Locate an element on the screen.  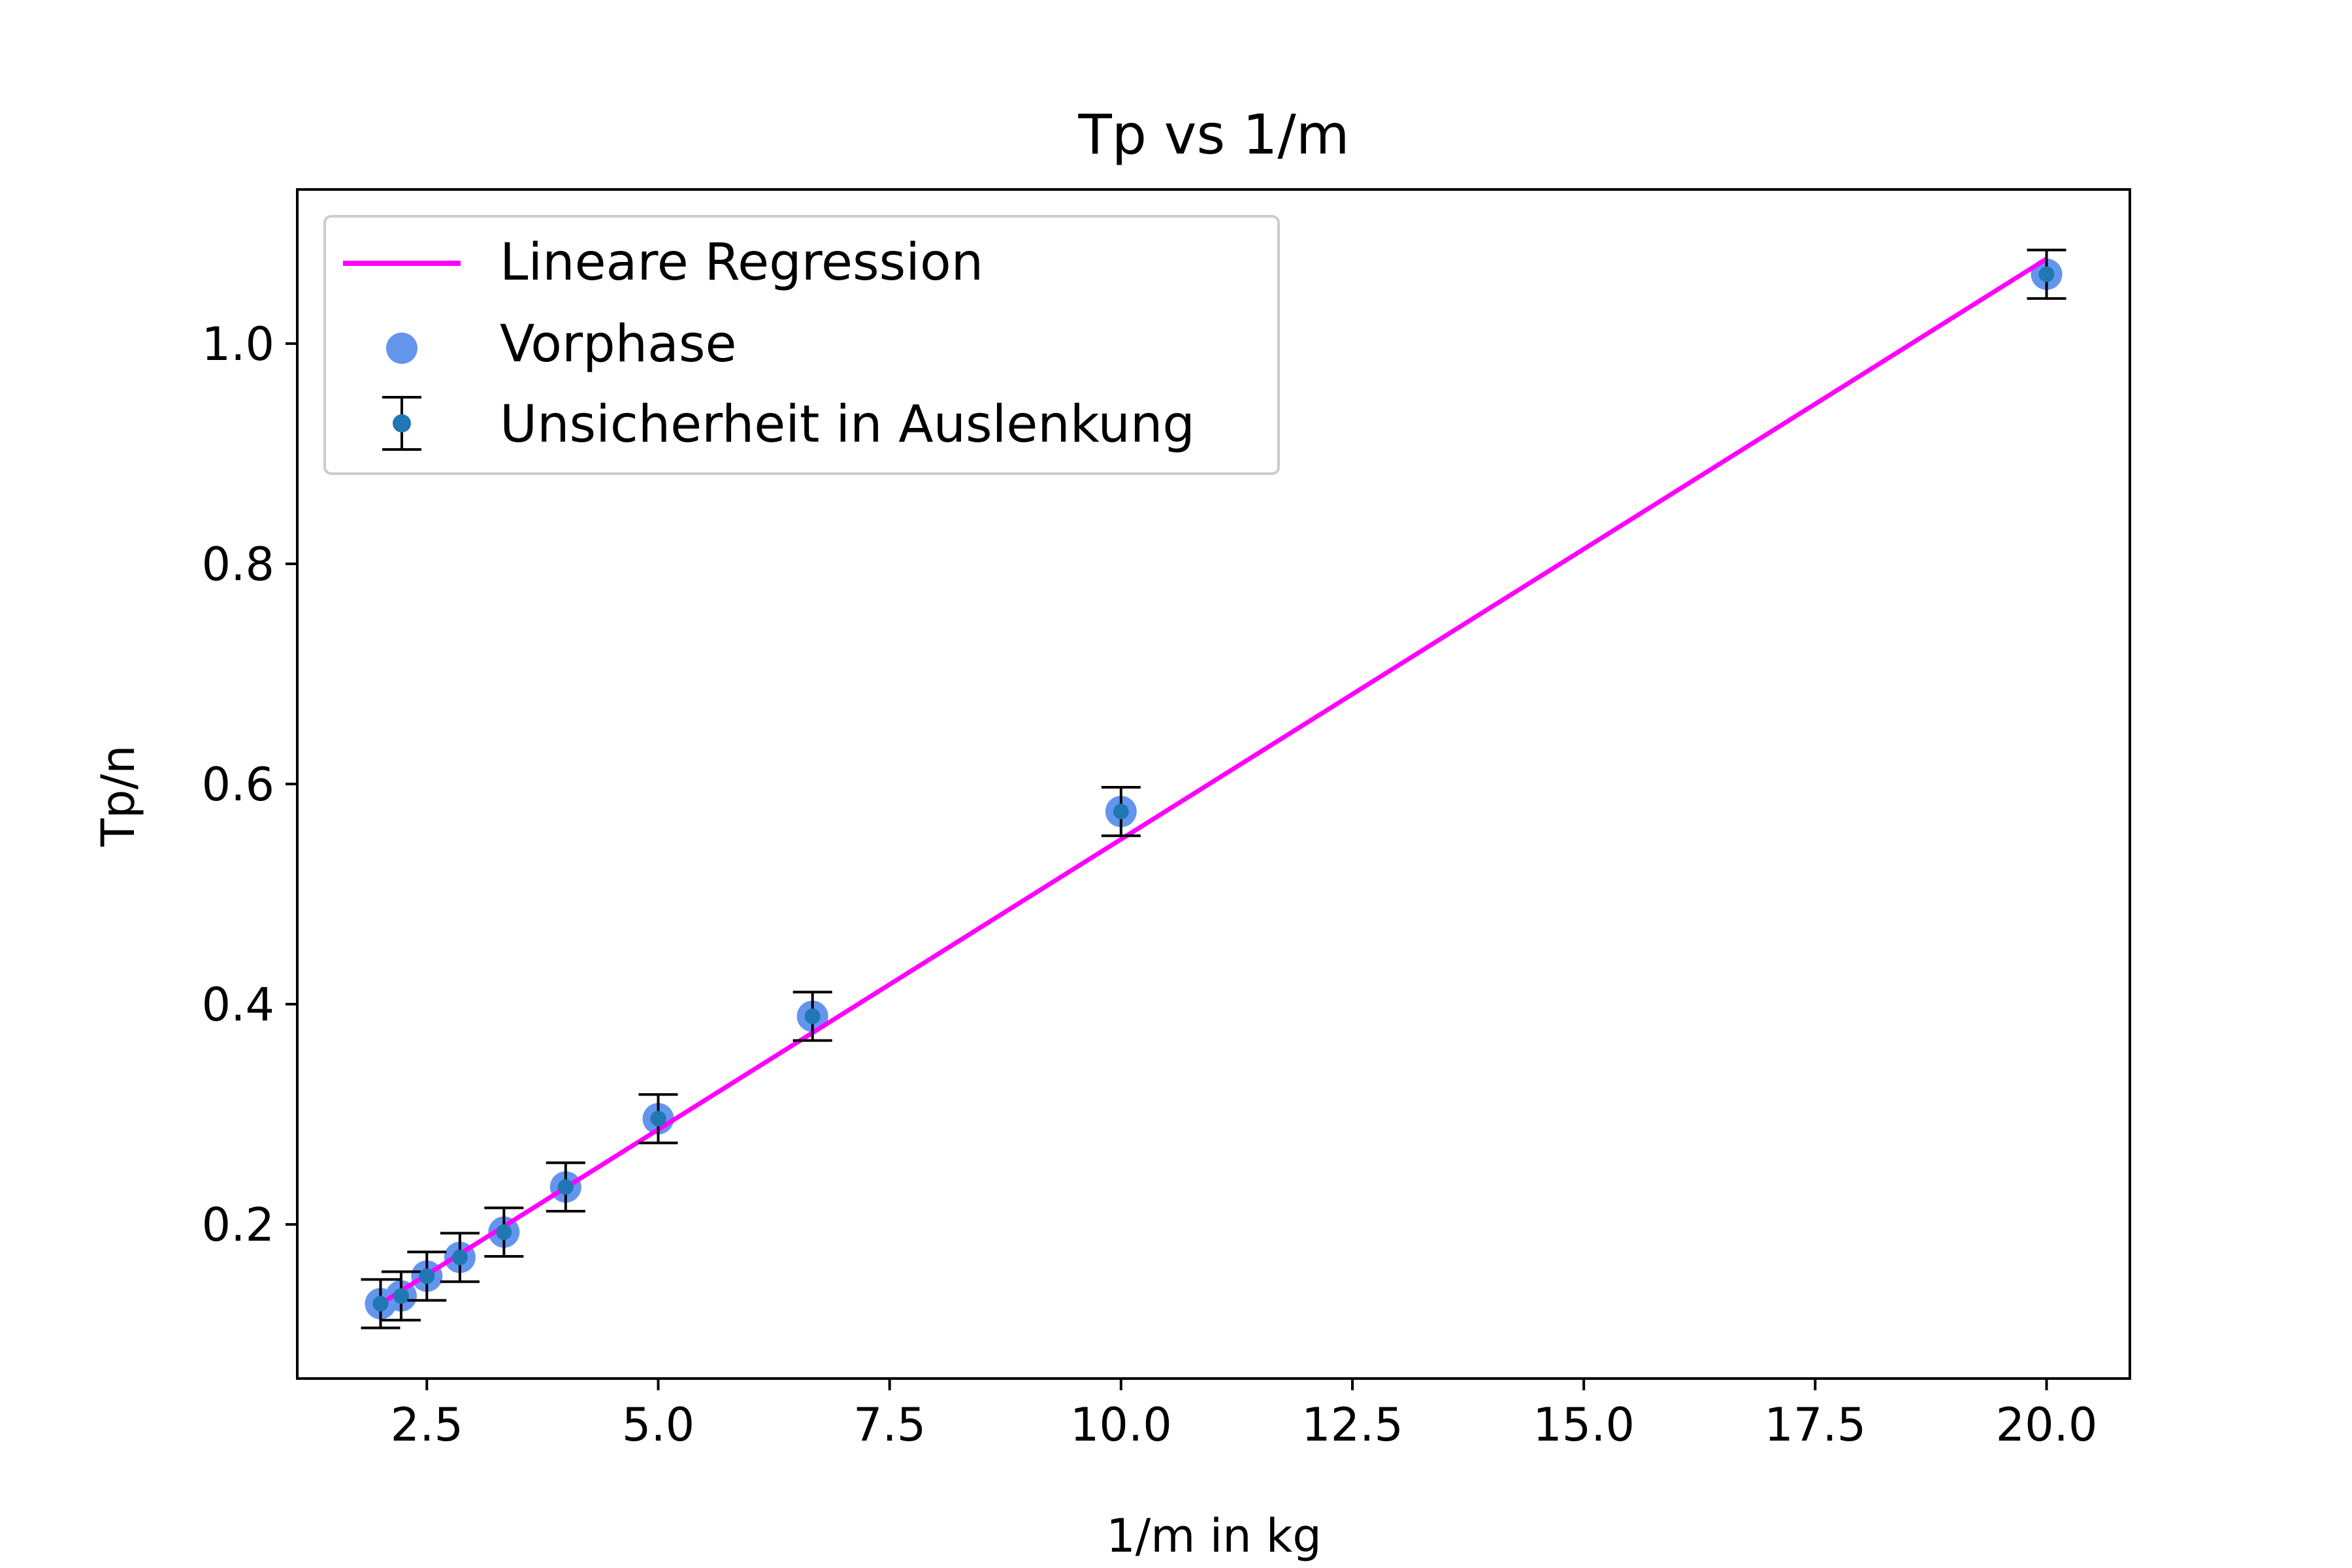
x-tick-label: 2.5 is located at coordinates (427, 1425).